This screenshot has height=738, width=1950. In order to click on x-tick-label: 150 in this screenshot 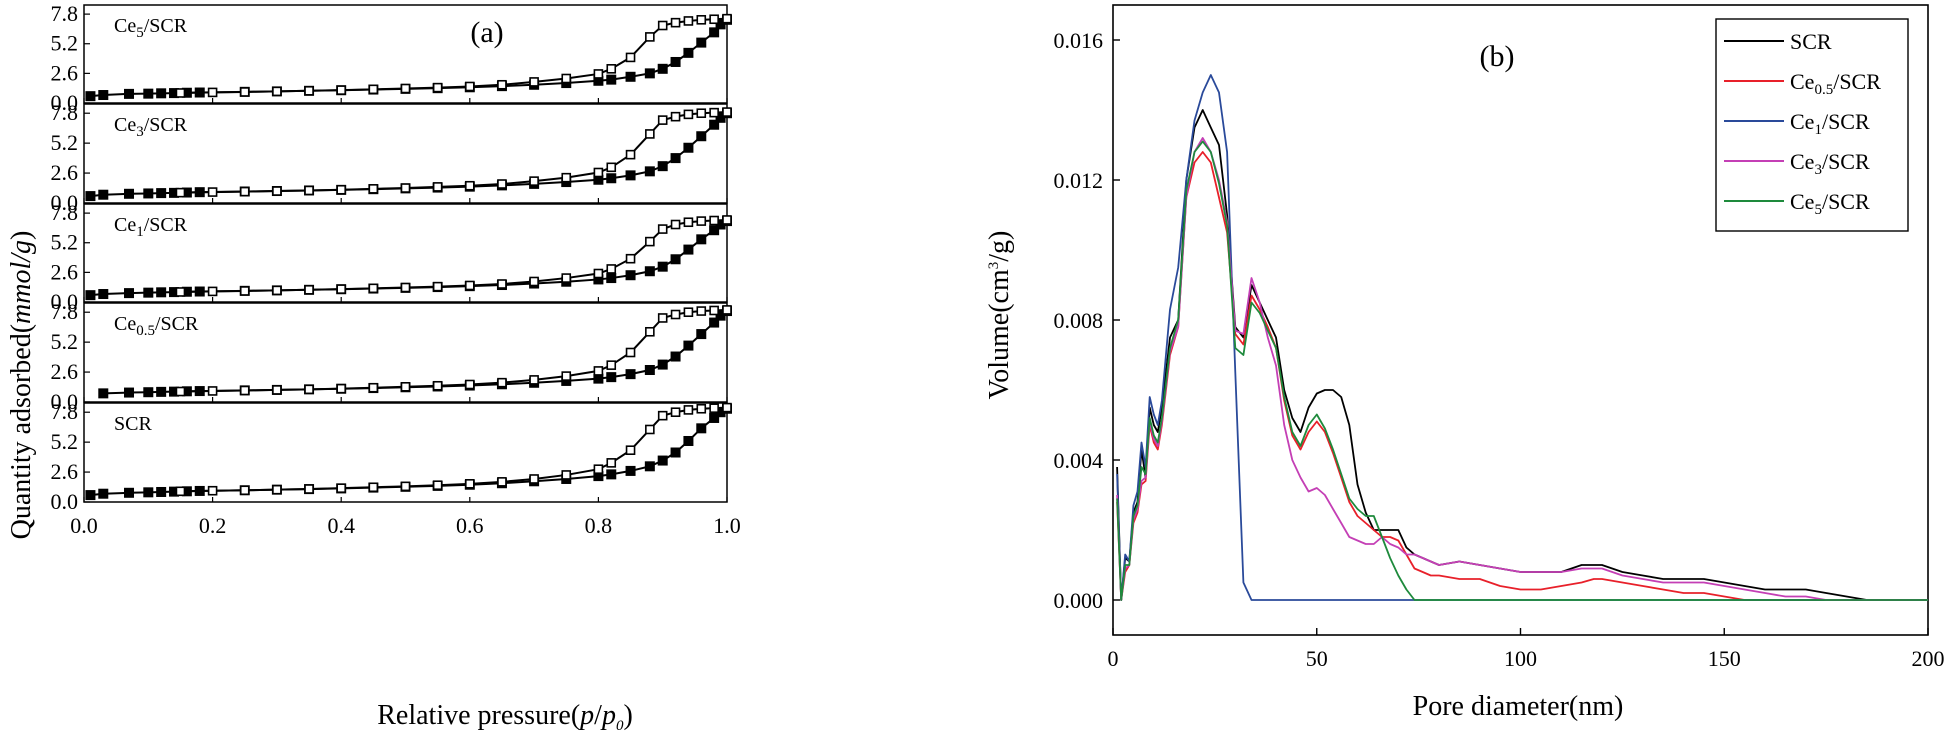, I will do `click(1724, 658)`.